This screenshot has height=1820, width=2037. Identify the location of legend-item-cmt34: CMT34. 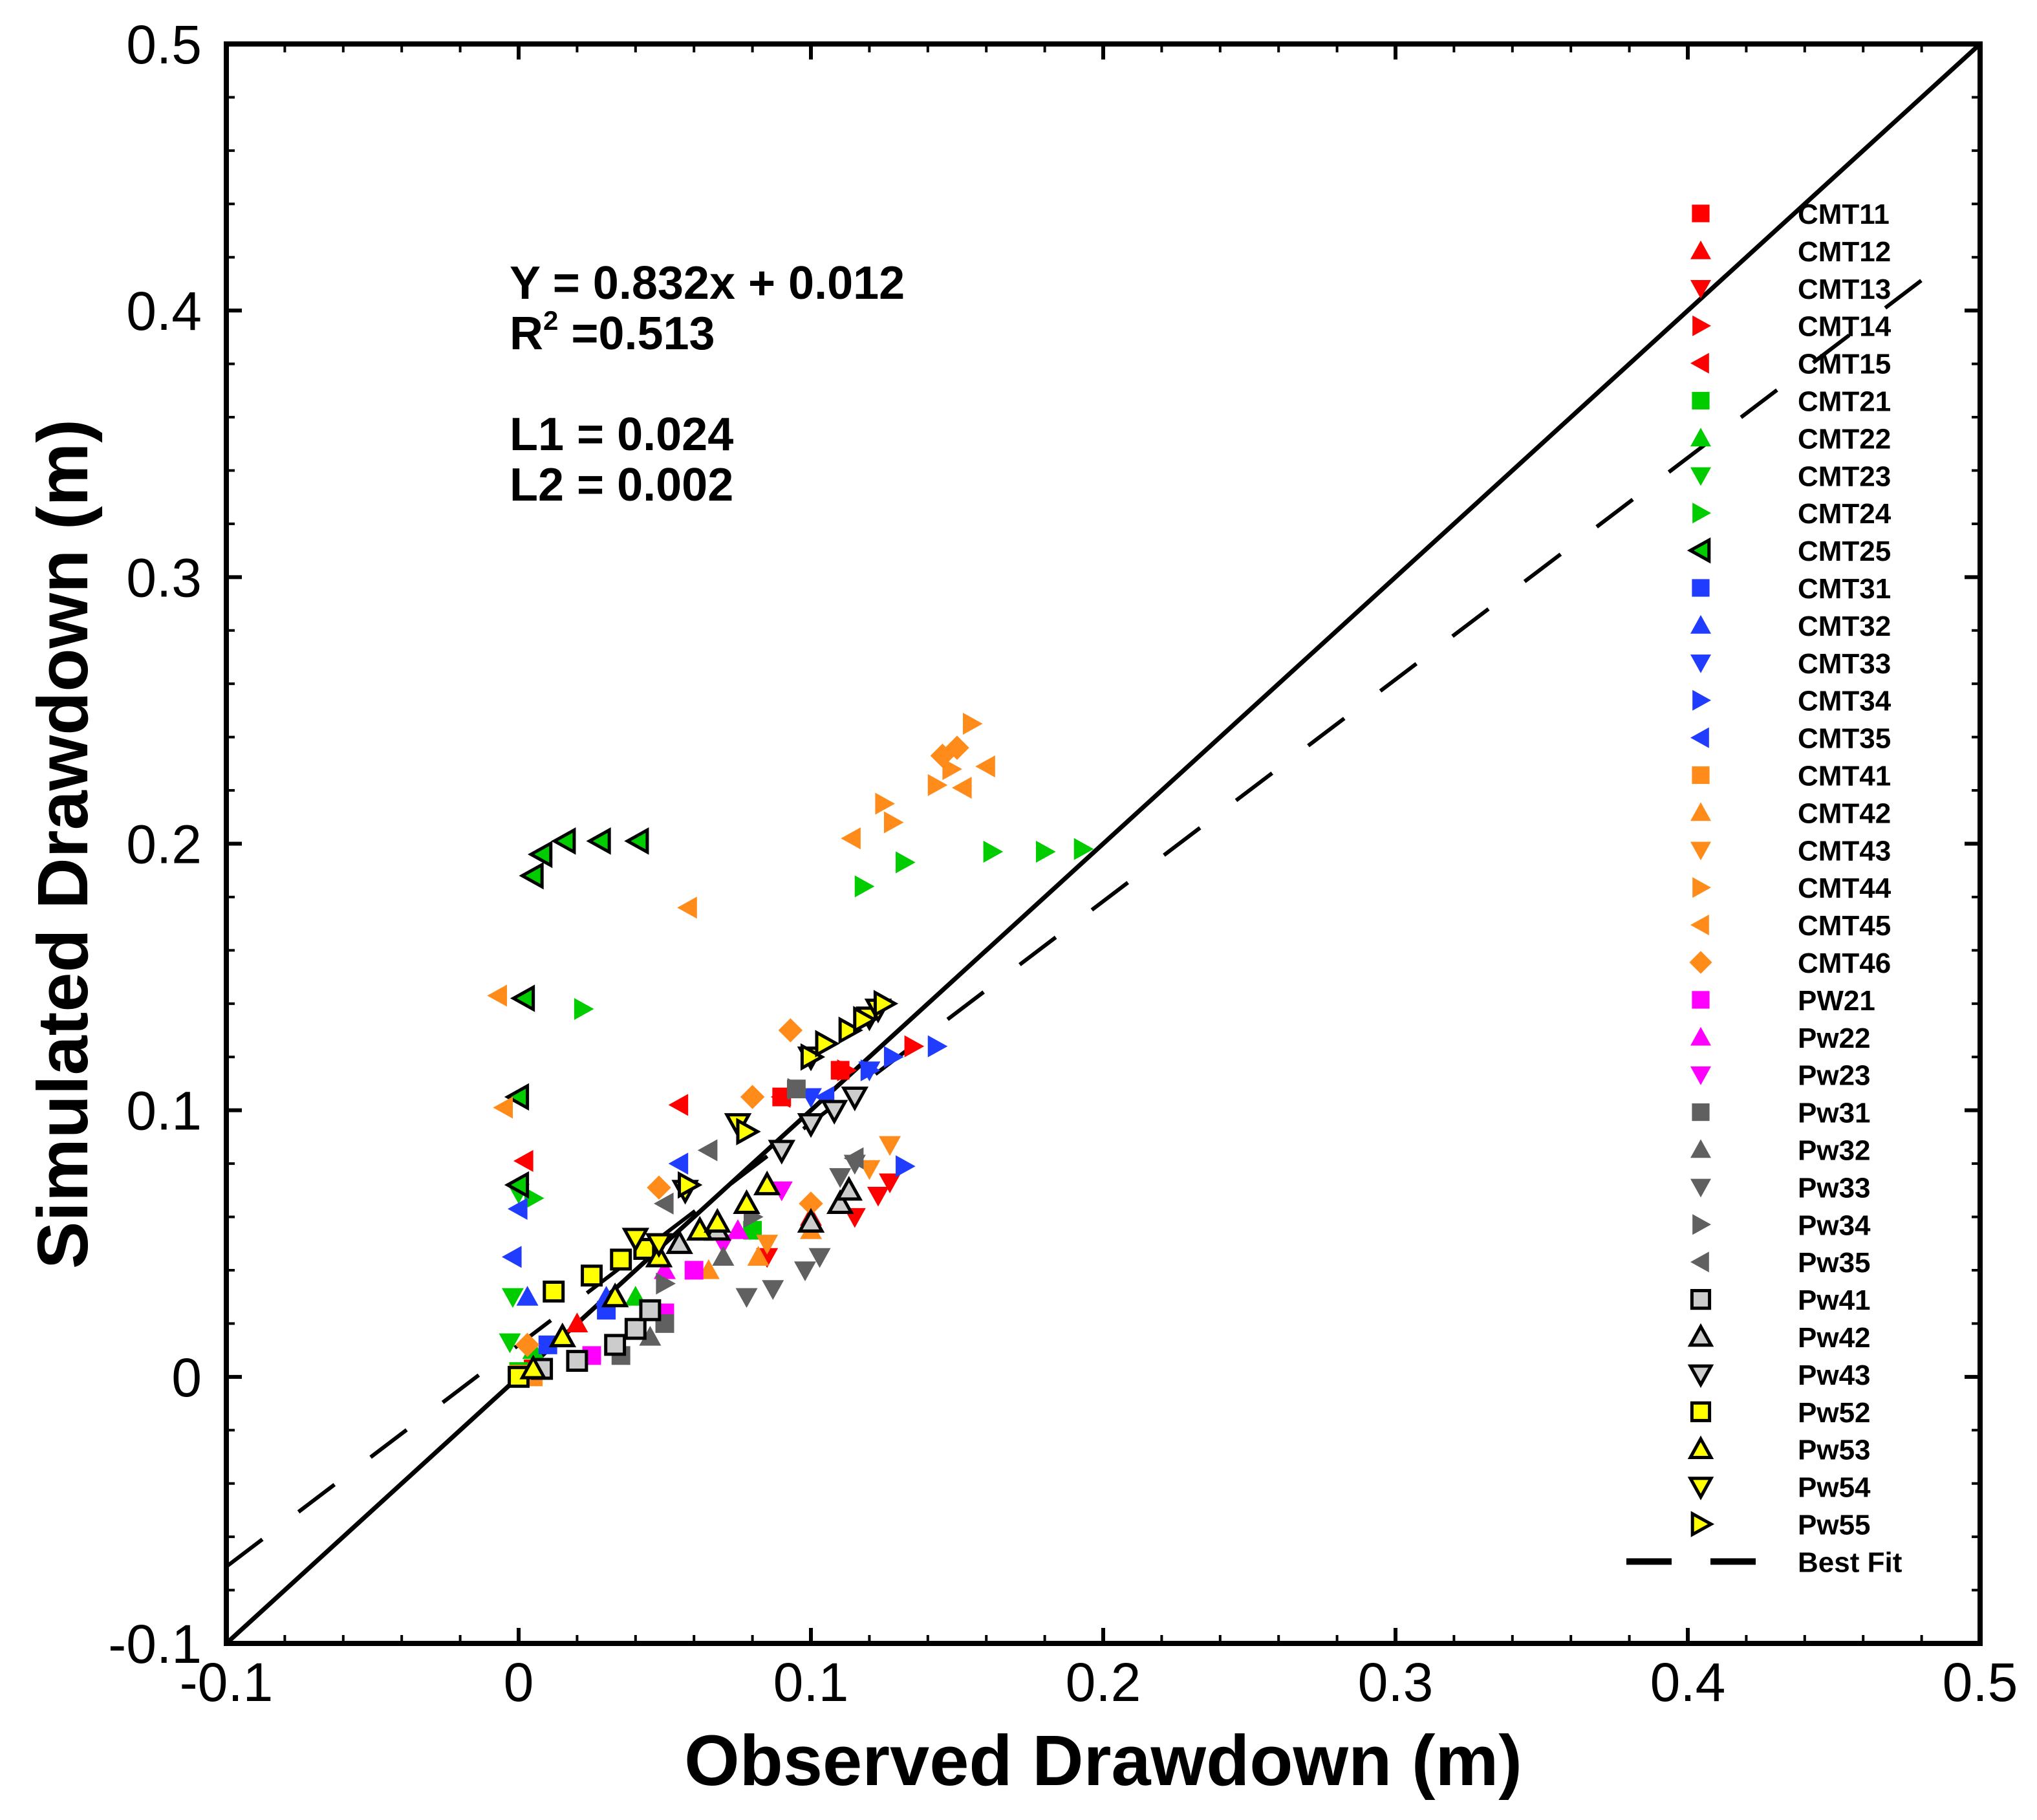
(1791, 701).